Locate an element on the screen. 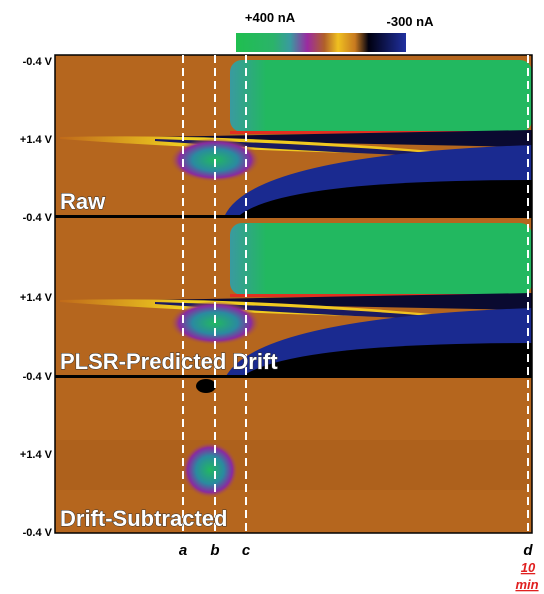 The image size is (544, 594). panel-label: Drift-Subtracted is located at coordinates (143, 518).